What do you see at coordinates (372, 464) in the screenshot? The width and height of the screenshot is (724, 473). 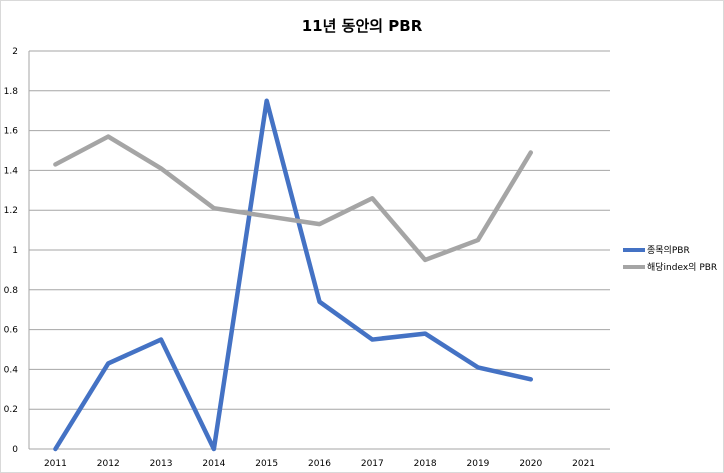 I see `x-tick-label: 2017` at bounding box center [372, 464].